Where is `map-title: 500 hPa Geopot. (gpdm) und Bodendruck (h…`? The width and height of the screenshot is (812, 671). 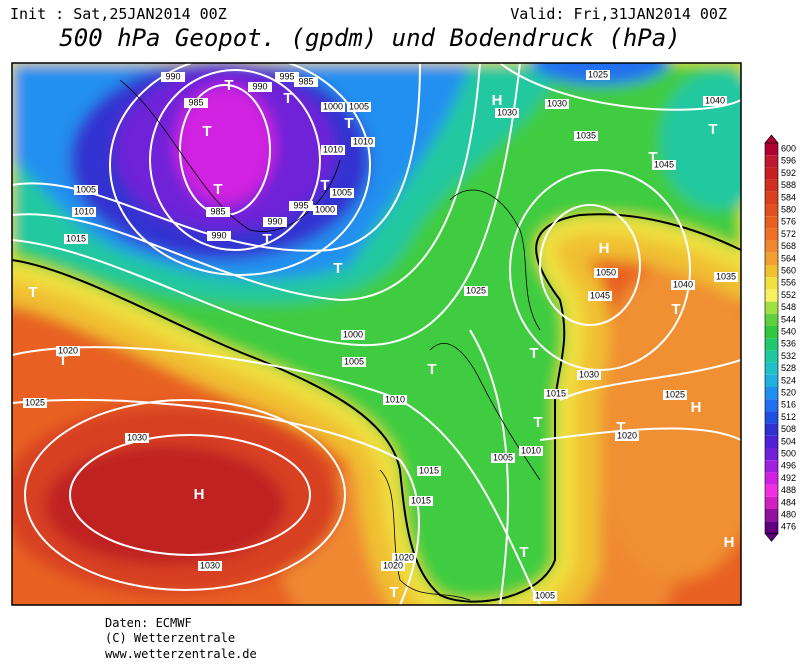
map-title: 500 hPa Geopot. (gpdm) und Bodendruck (h… is located at coordinates (369, 38).